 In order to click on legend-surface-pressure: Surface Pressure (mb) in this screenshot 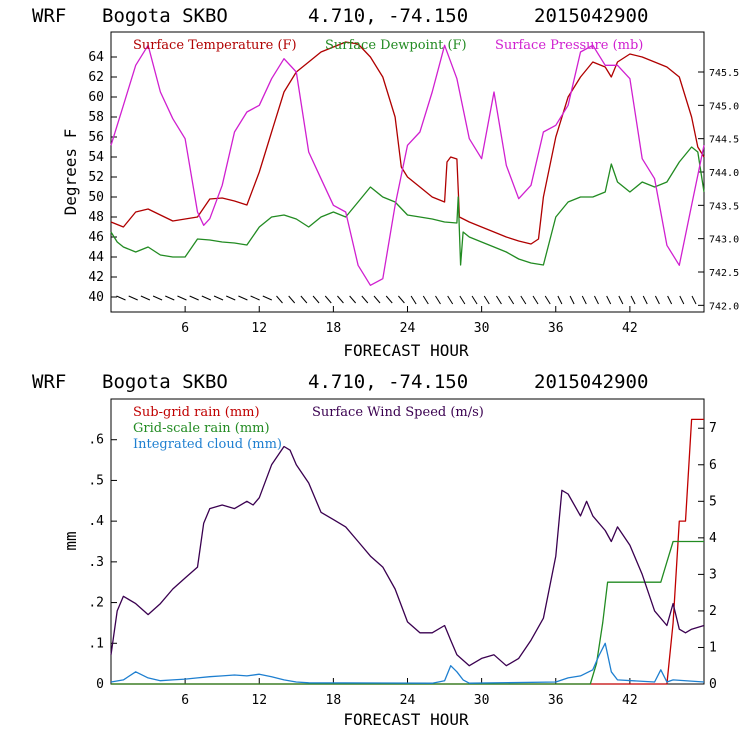, I will do `click(569, 45)`.